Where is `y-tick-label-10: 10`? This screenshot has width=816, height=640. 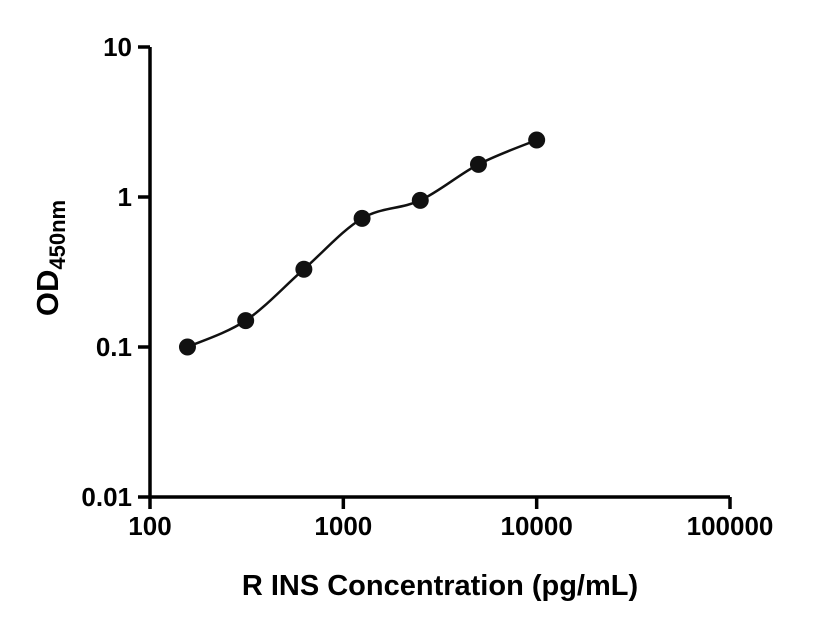
y-tick-label-10: 10 is located at coordinates (117, 47).